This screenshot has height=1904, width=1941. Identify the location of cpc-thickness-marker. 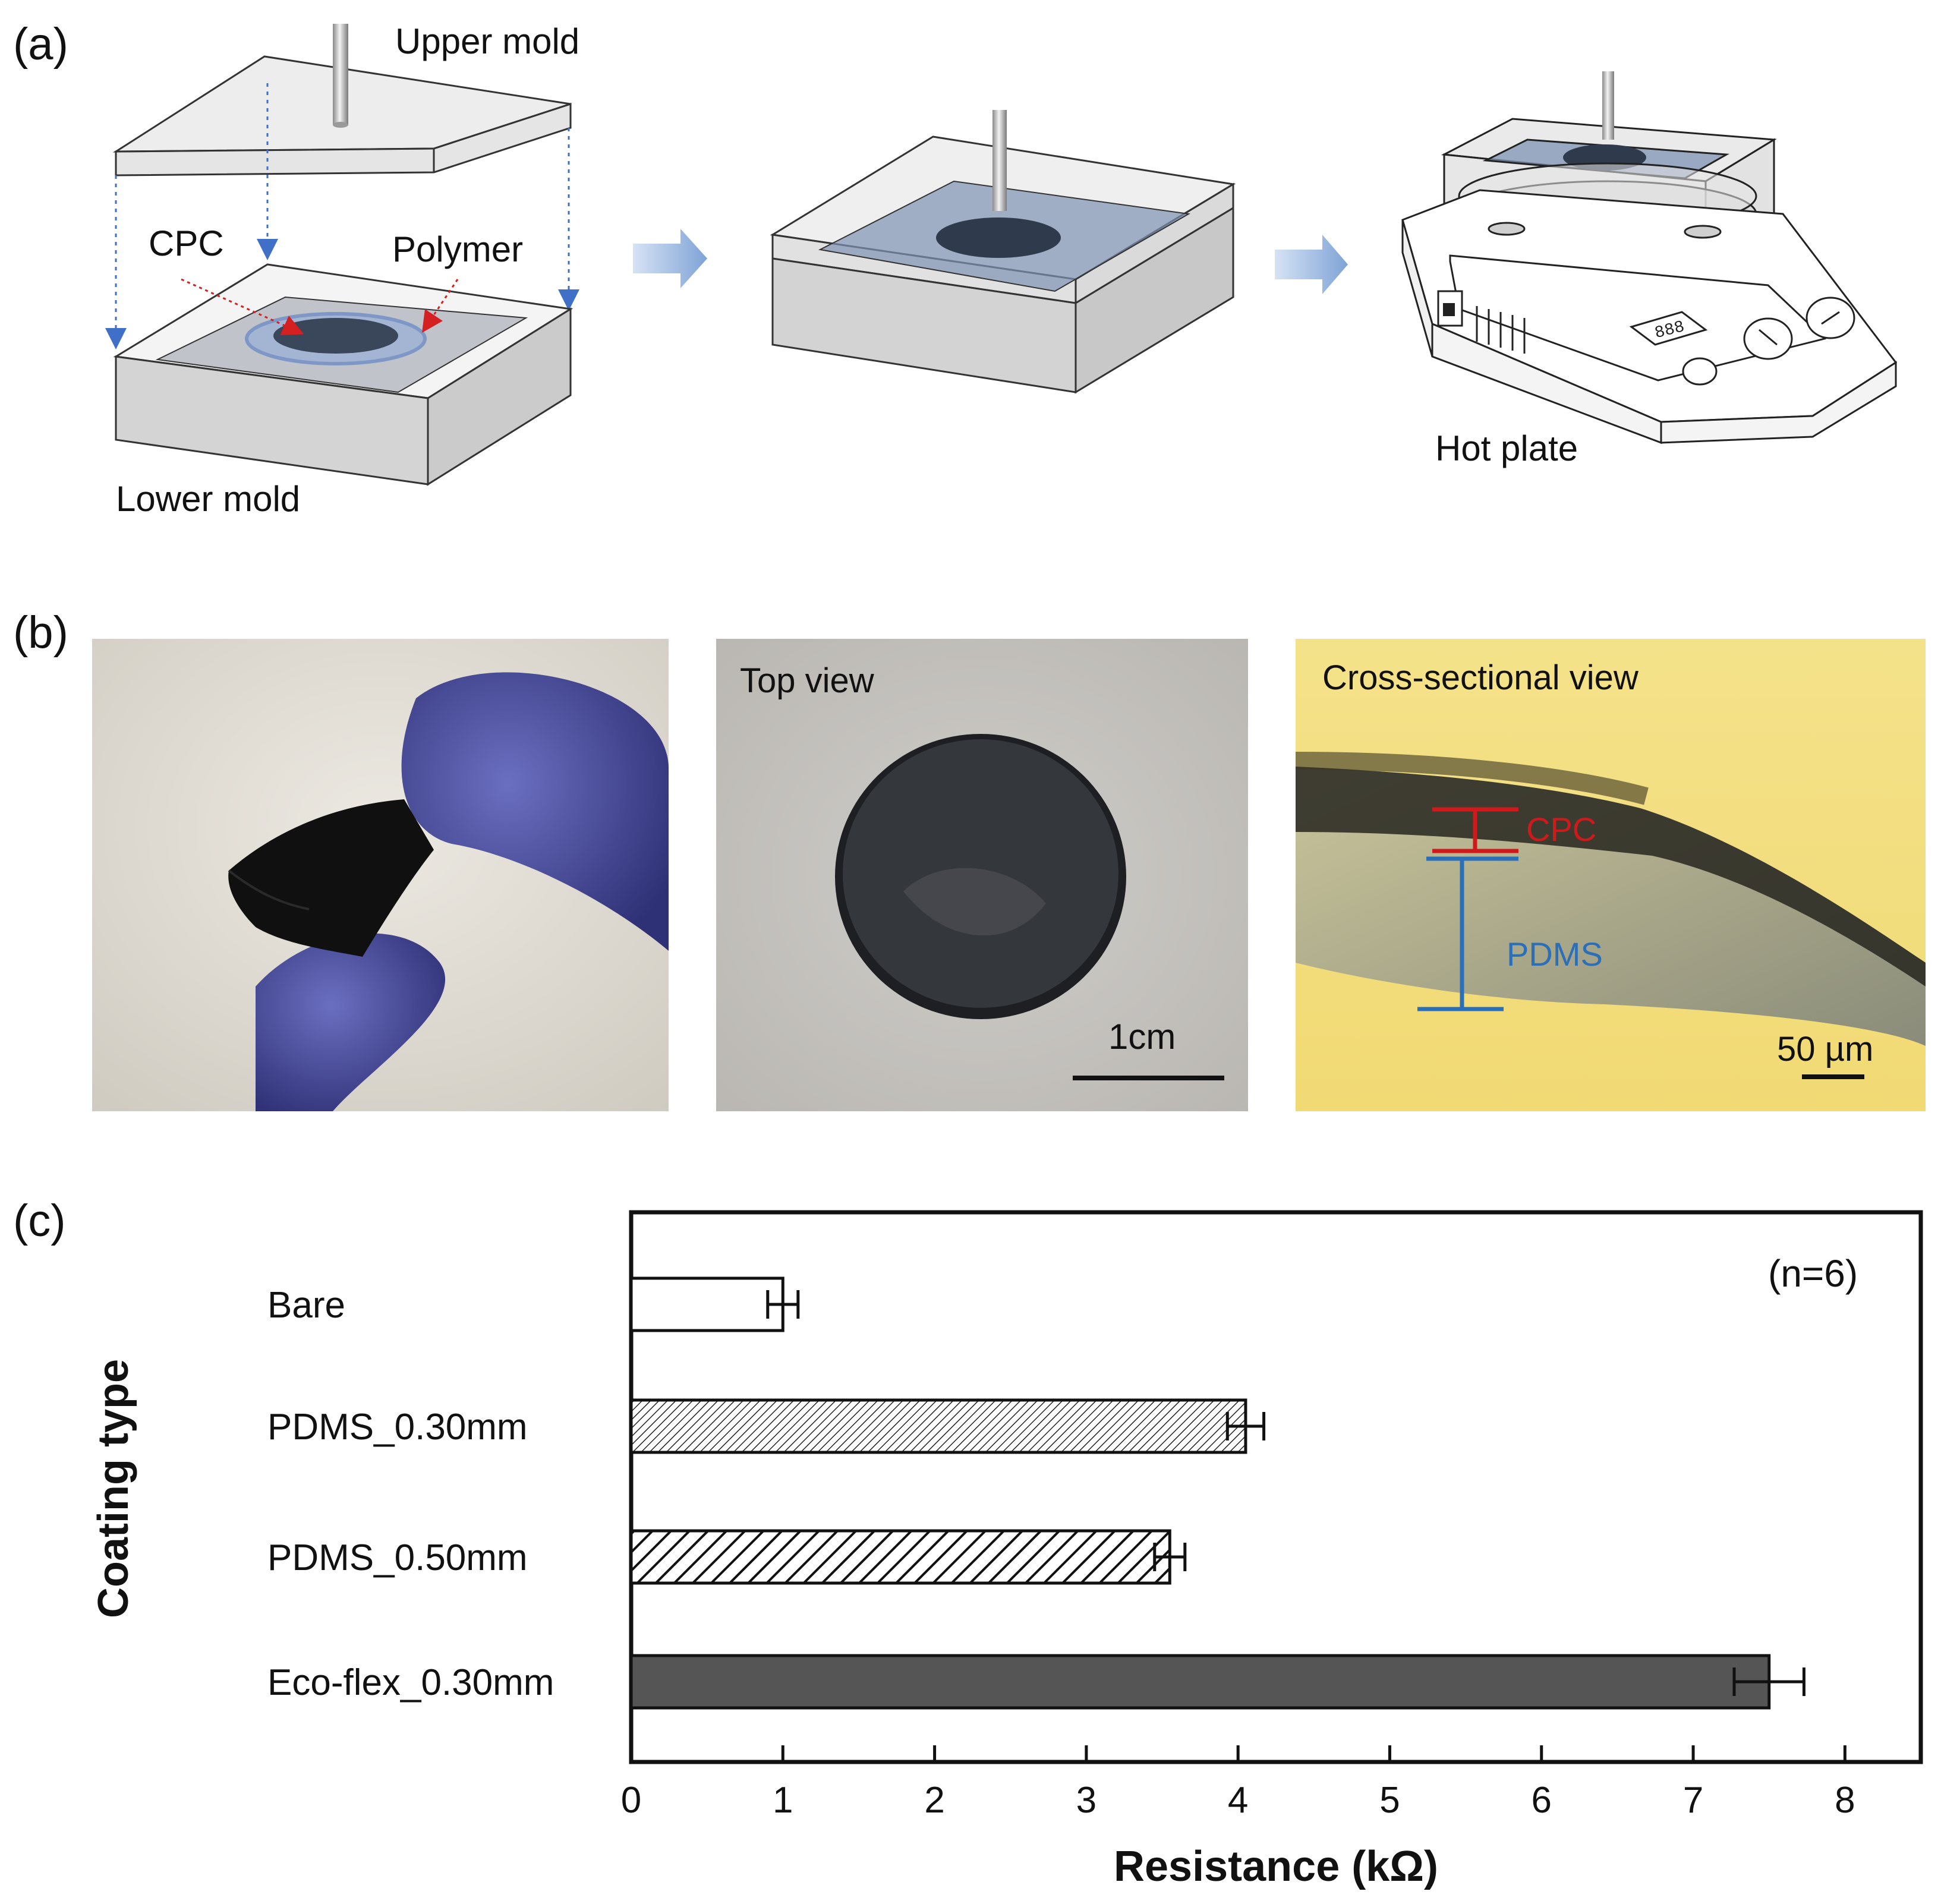
(1475, 830).